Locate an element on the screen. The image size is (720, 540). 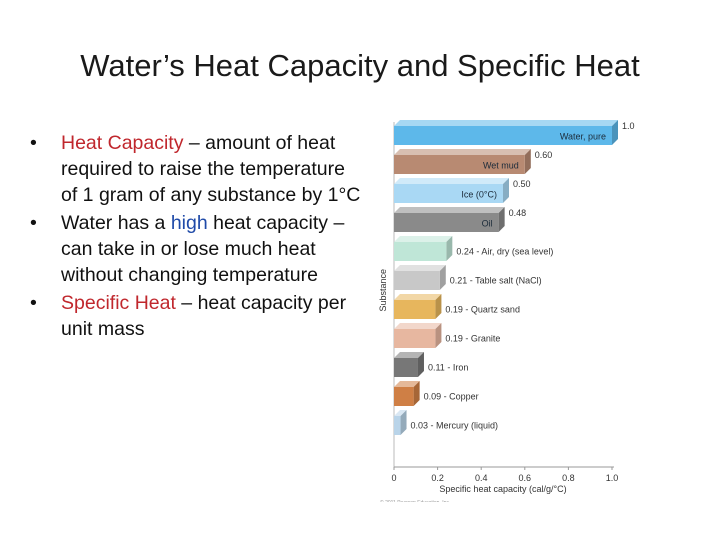
bar-inside-label: Oil is located at coordinates (487, 224).